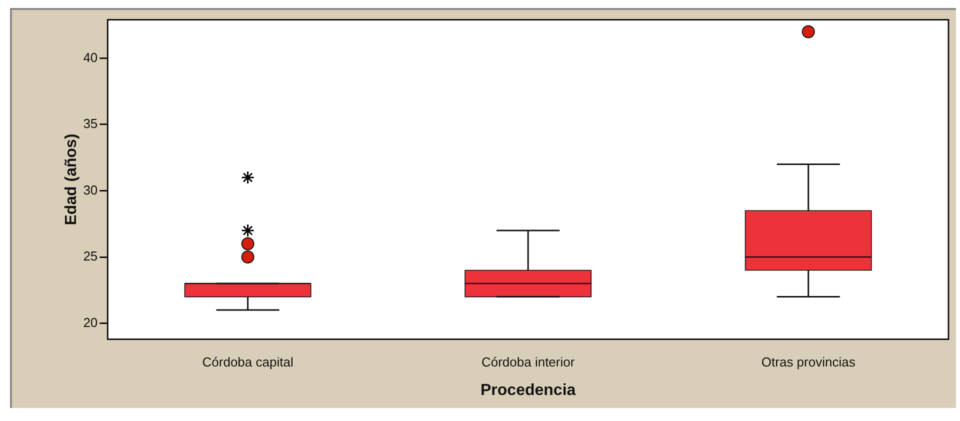 This screenshot has height=421, width=960. What do you see at coordinates (808, 362) in the screenshot?
I see `x-tick-label: Otras provincias` at bounding box center [808, 362].